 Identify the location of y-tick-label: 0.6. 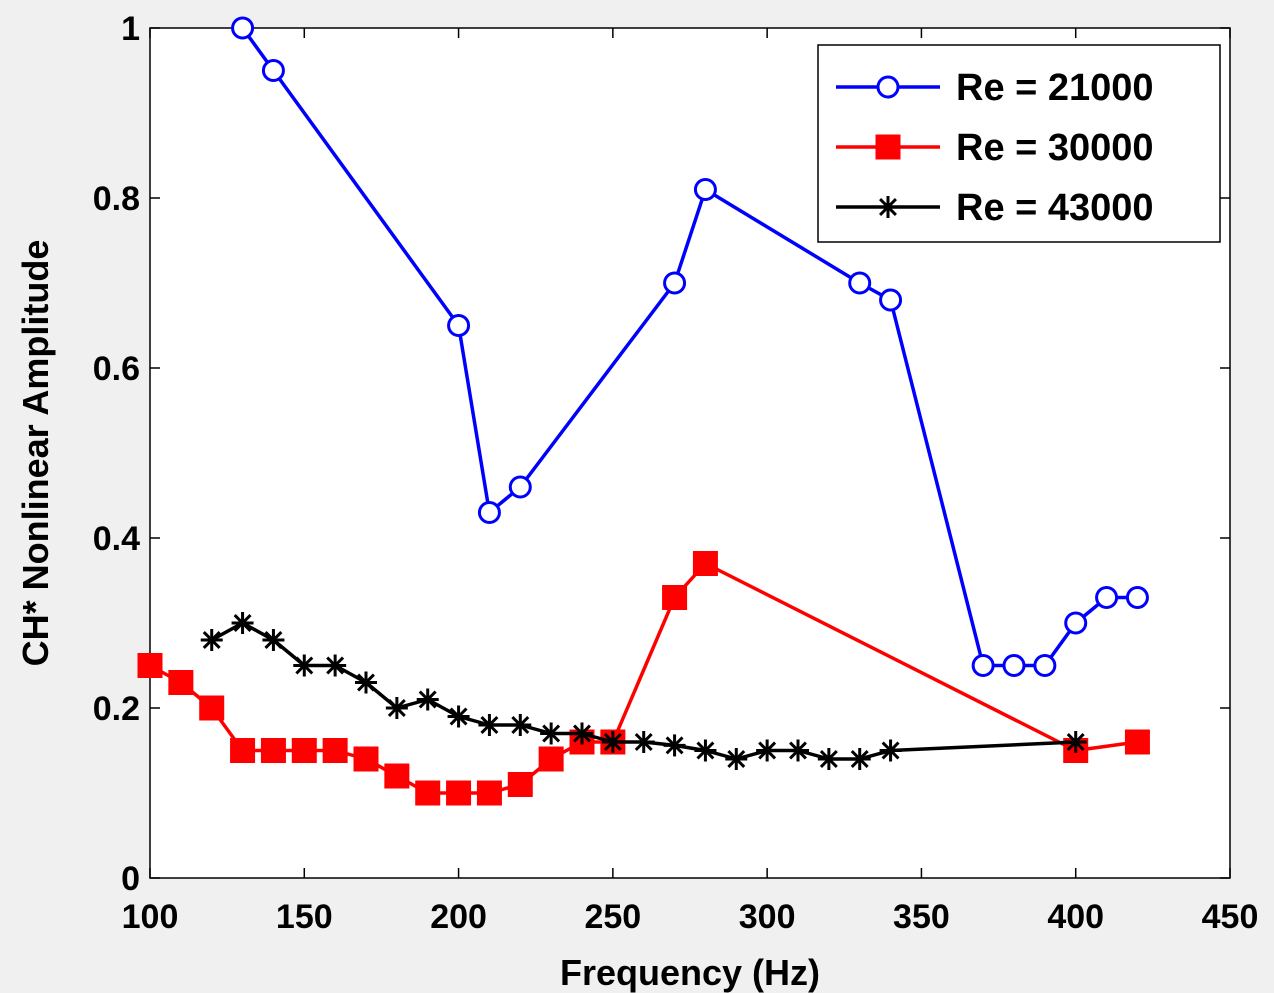
(116, 369).